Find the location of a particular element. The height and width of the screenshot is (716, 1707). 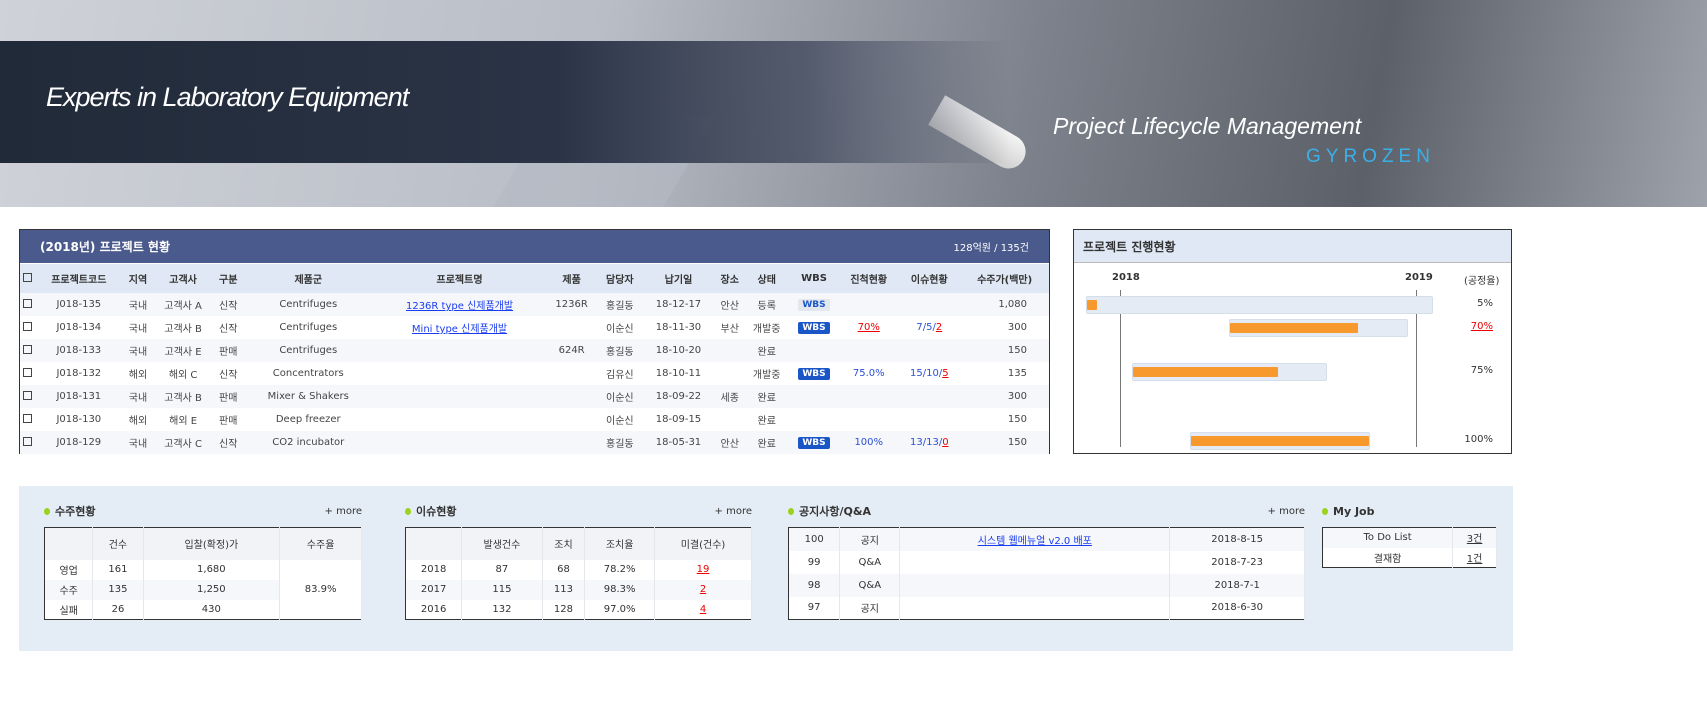

myjob-count-link: 3건 is located at coordinates (1474, 540).